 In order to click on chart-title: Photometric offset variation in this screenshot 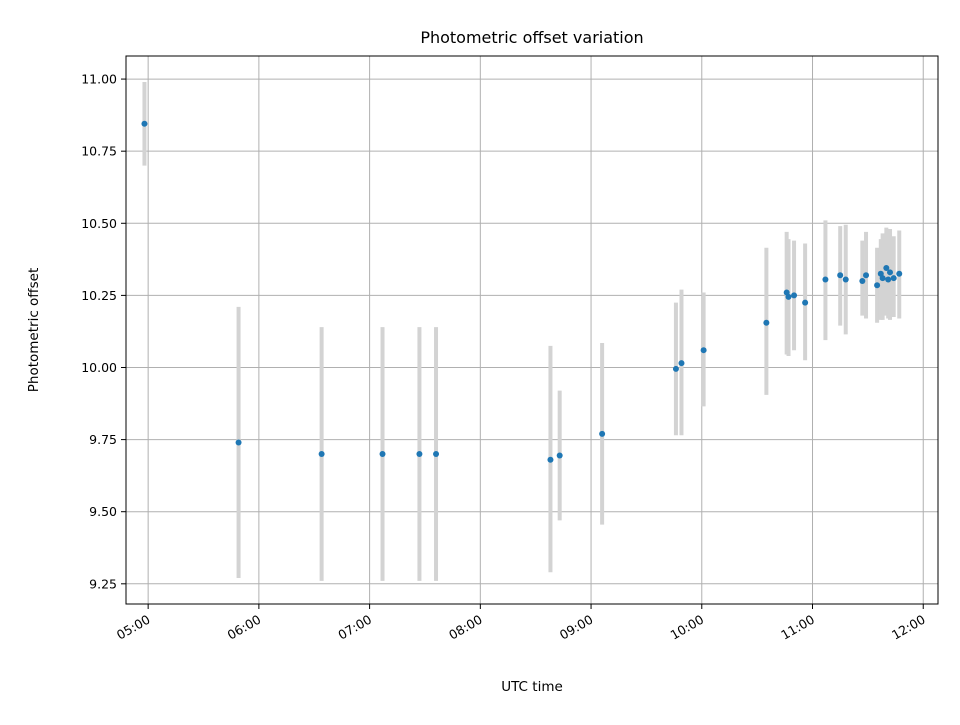, I will do `click(531, 37)`.